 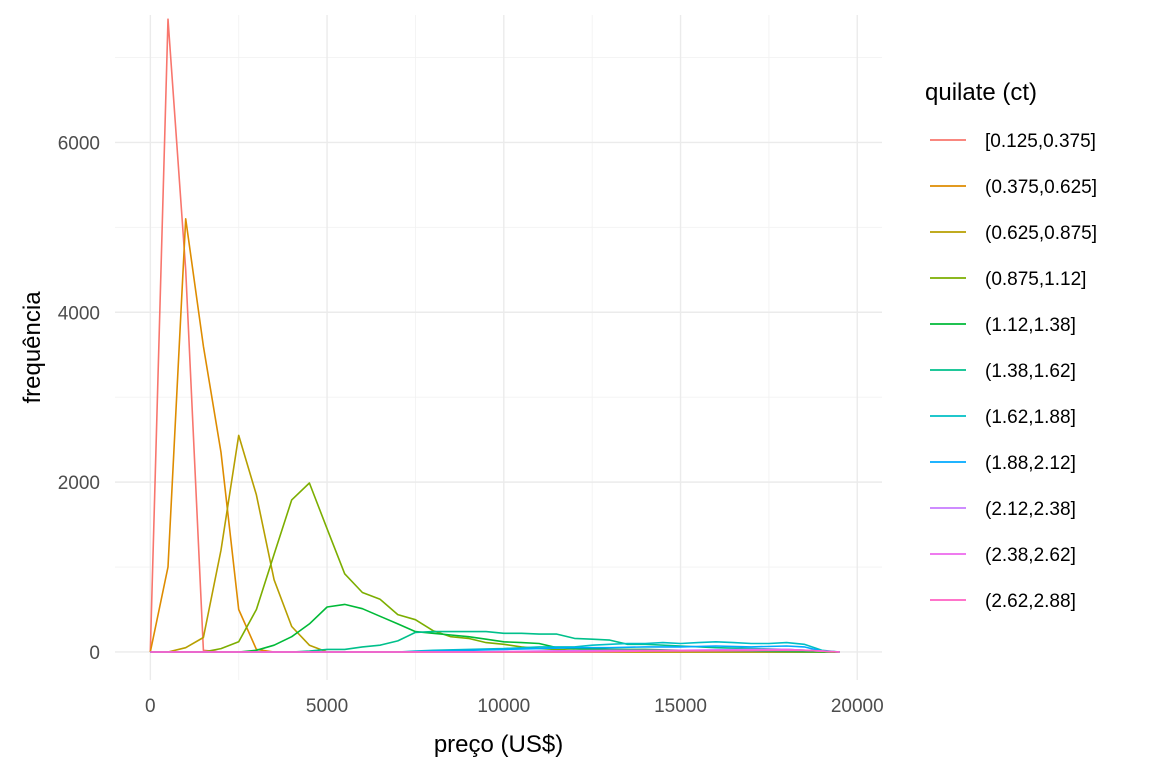 I want to click on legend-label: (1.62,1.88], so click(x=1030, y=417).